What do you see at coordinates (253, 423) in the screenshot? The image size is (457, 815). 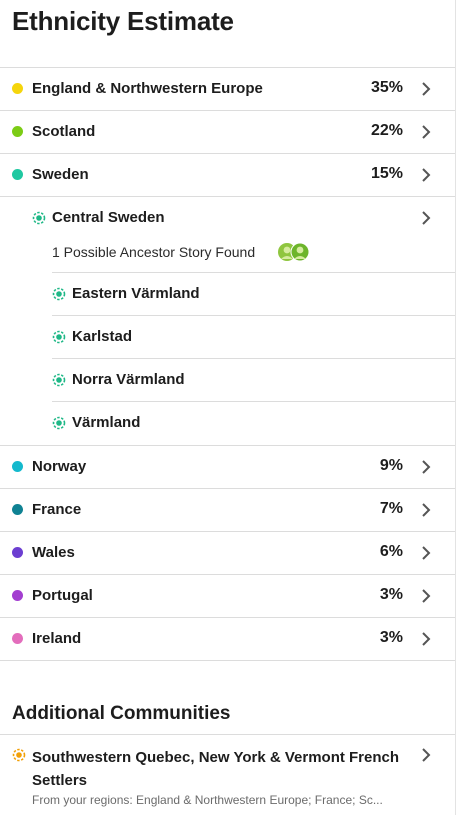 I see `location-row: Värmland` at bounding box center [253, 423].